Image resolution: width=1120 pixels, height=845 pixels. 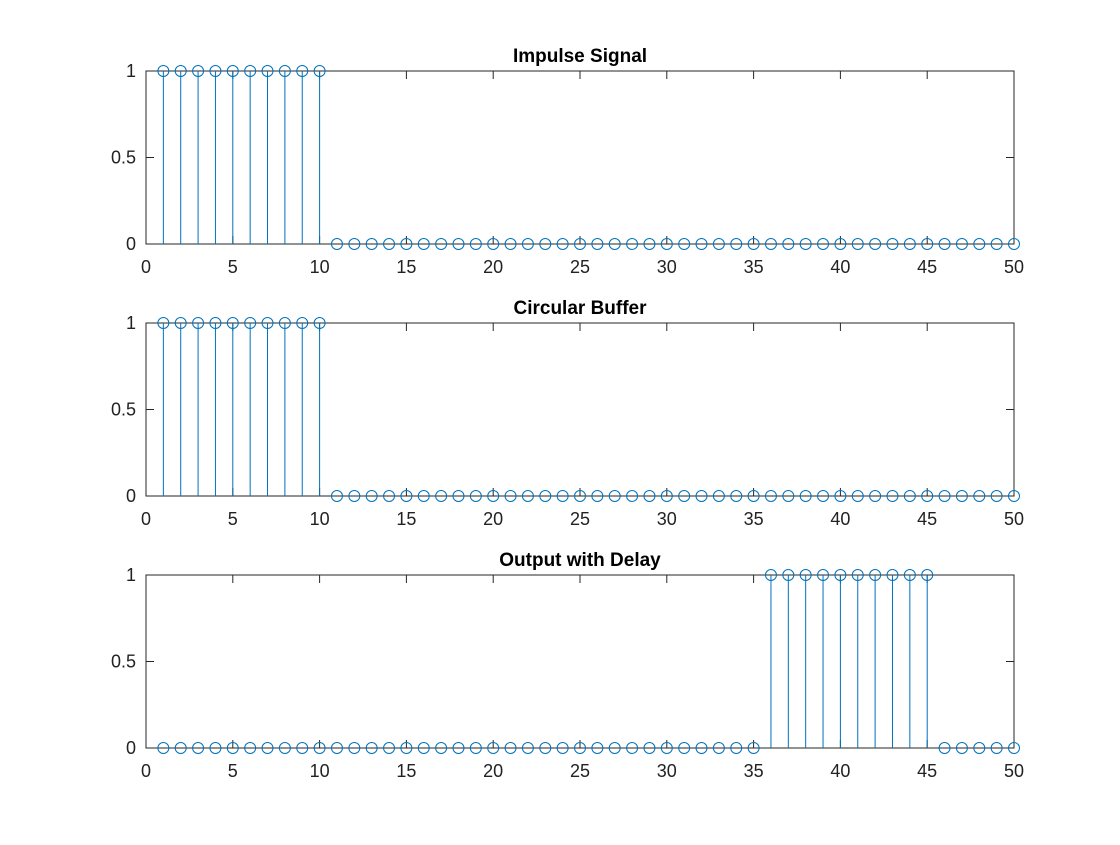 What do you see at coordinates (580, 56) in the screenshot?
I see `chart-title: Impulse Signal` at bounding box center [580, 56].